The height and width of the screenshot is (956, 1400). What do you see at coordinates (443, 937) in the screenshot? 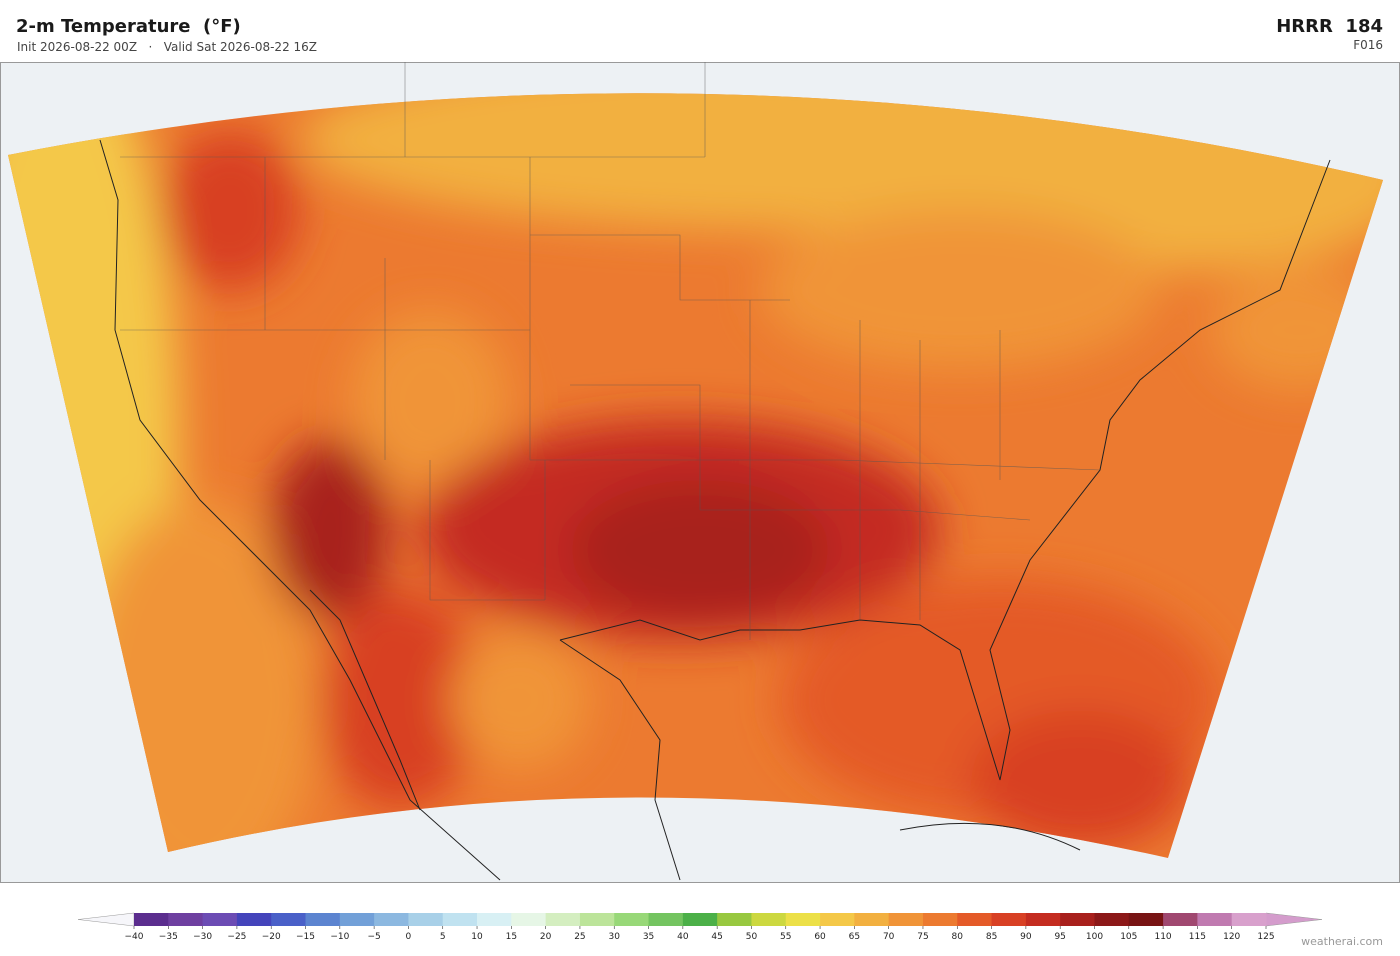
I see `colorbar-tick-label: 5` at bounding box center [443, 937].